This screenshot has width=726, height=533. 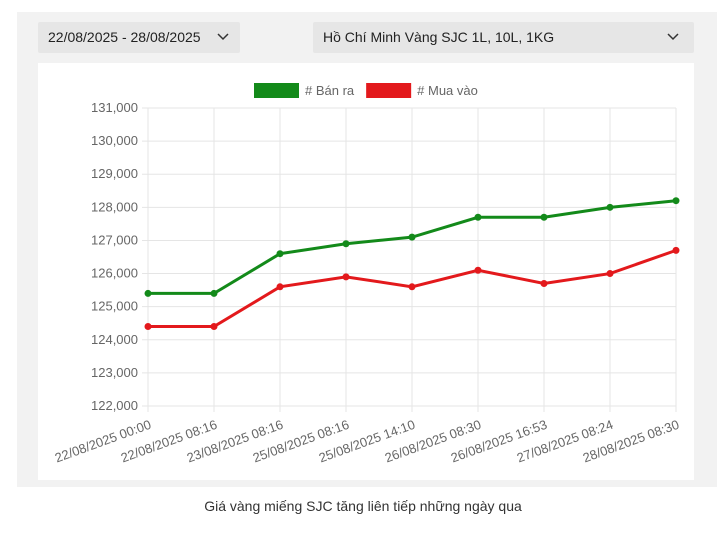 What do you see at coordinates (114, 107) in the screenshot?
I see `y-tick-label: 131,000` at bounding box center [114, 107].